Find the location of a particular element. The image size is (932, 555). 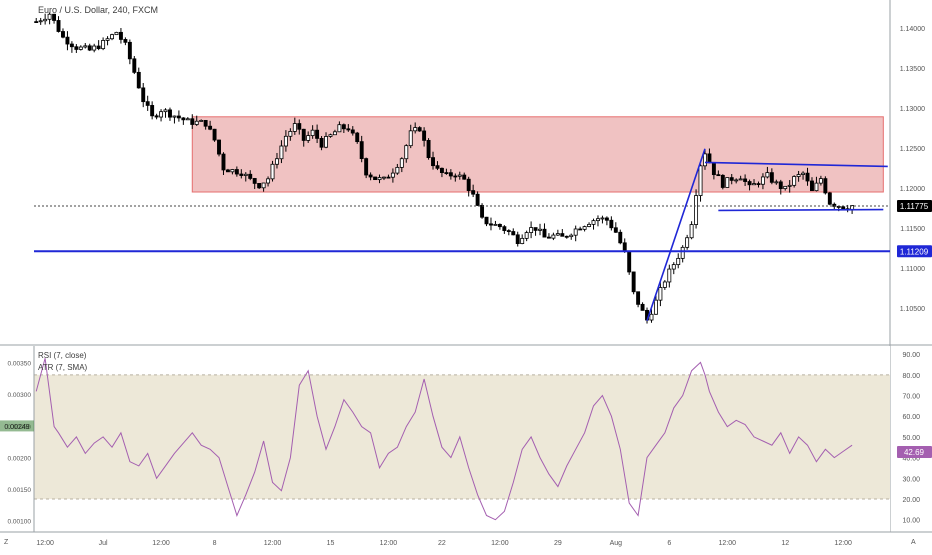

price-axis is located at coordinates (911, 172).